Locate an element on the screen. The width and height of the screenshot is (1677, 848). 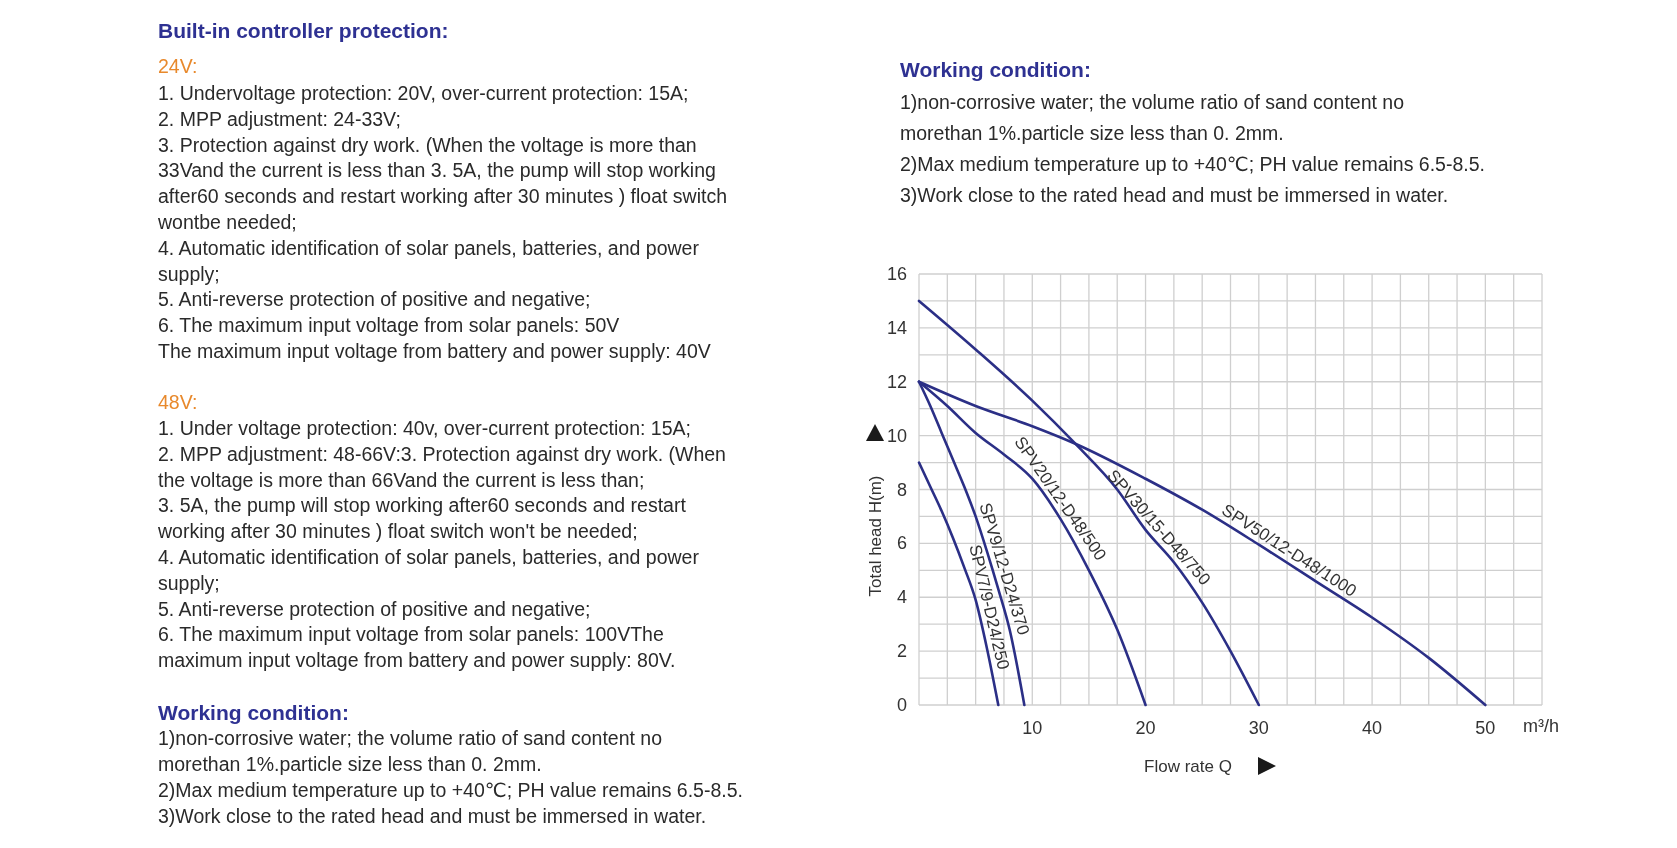
x-axis-title: Flow rate Q is located at coordinates (1188, 766).